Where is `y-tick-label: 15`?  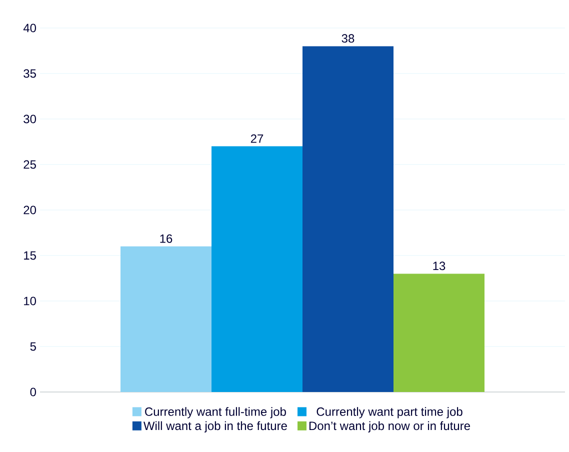 y-tick-label: 15 is located at coordinates (30, 255).